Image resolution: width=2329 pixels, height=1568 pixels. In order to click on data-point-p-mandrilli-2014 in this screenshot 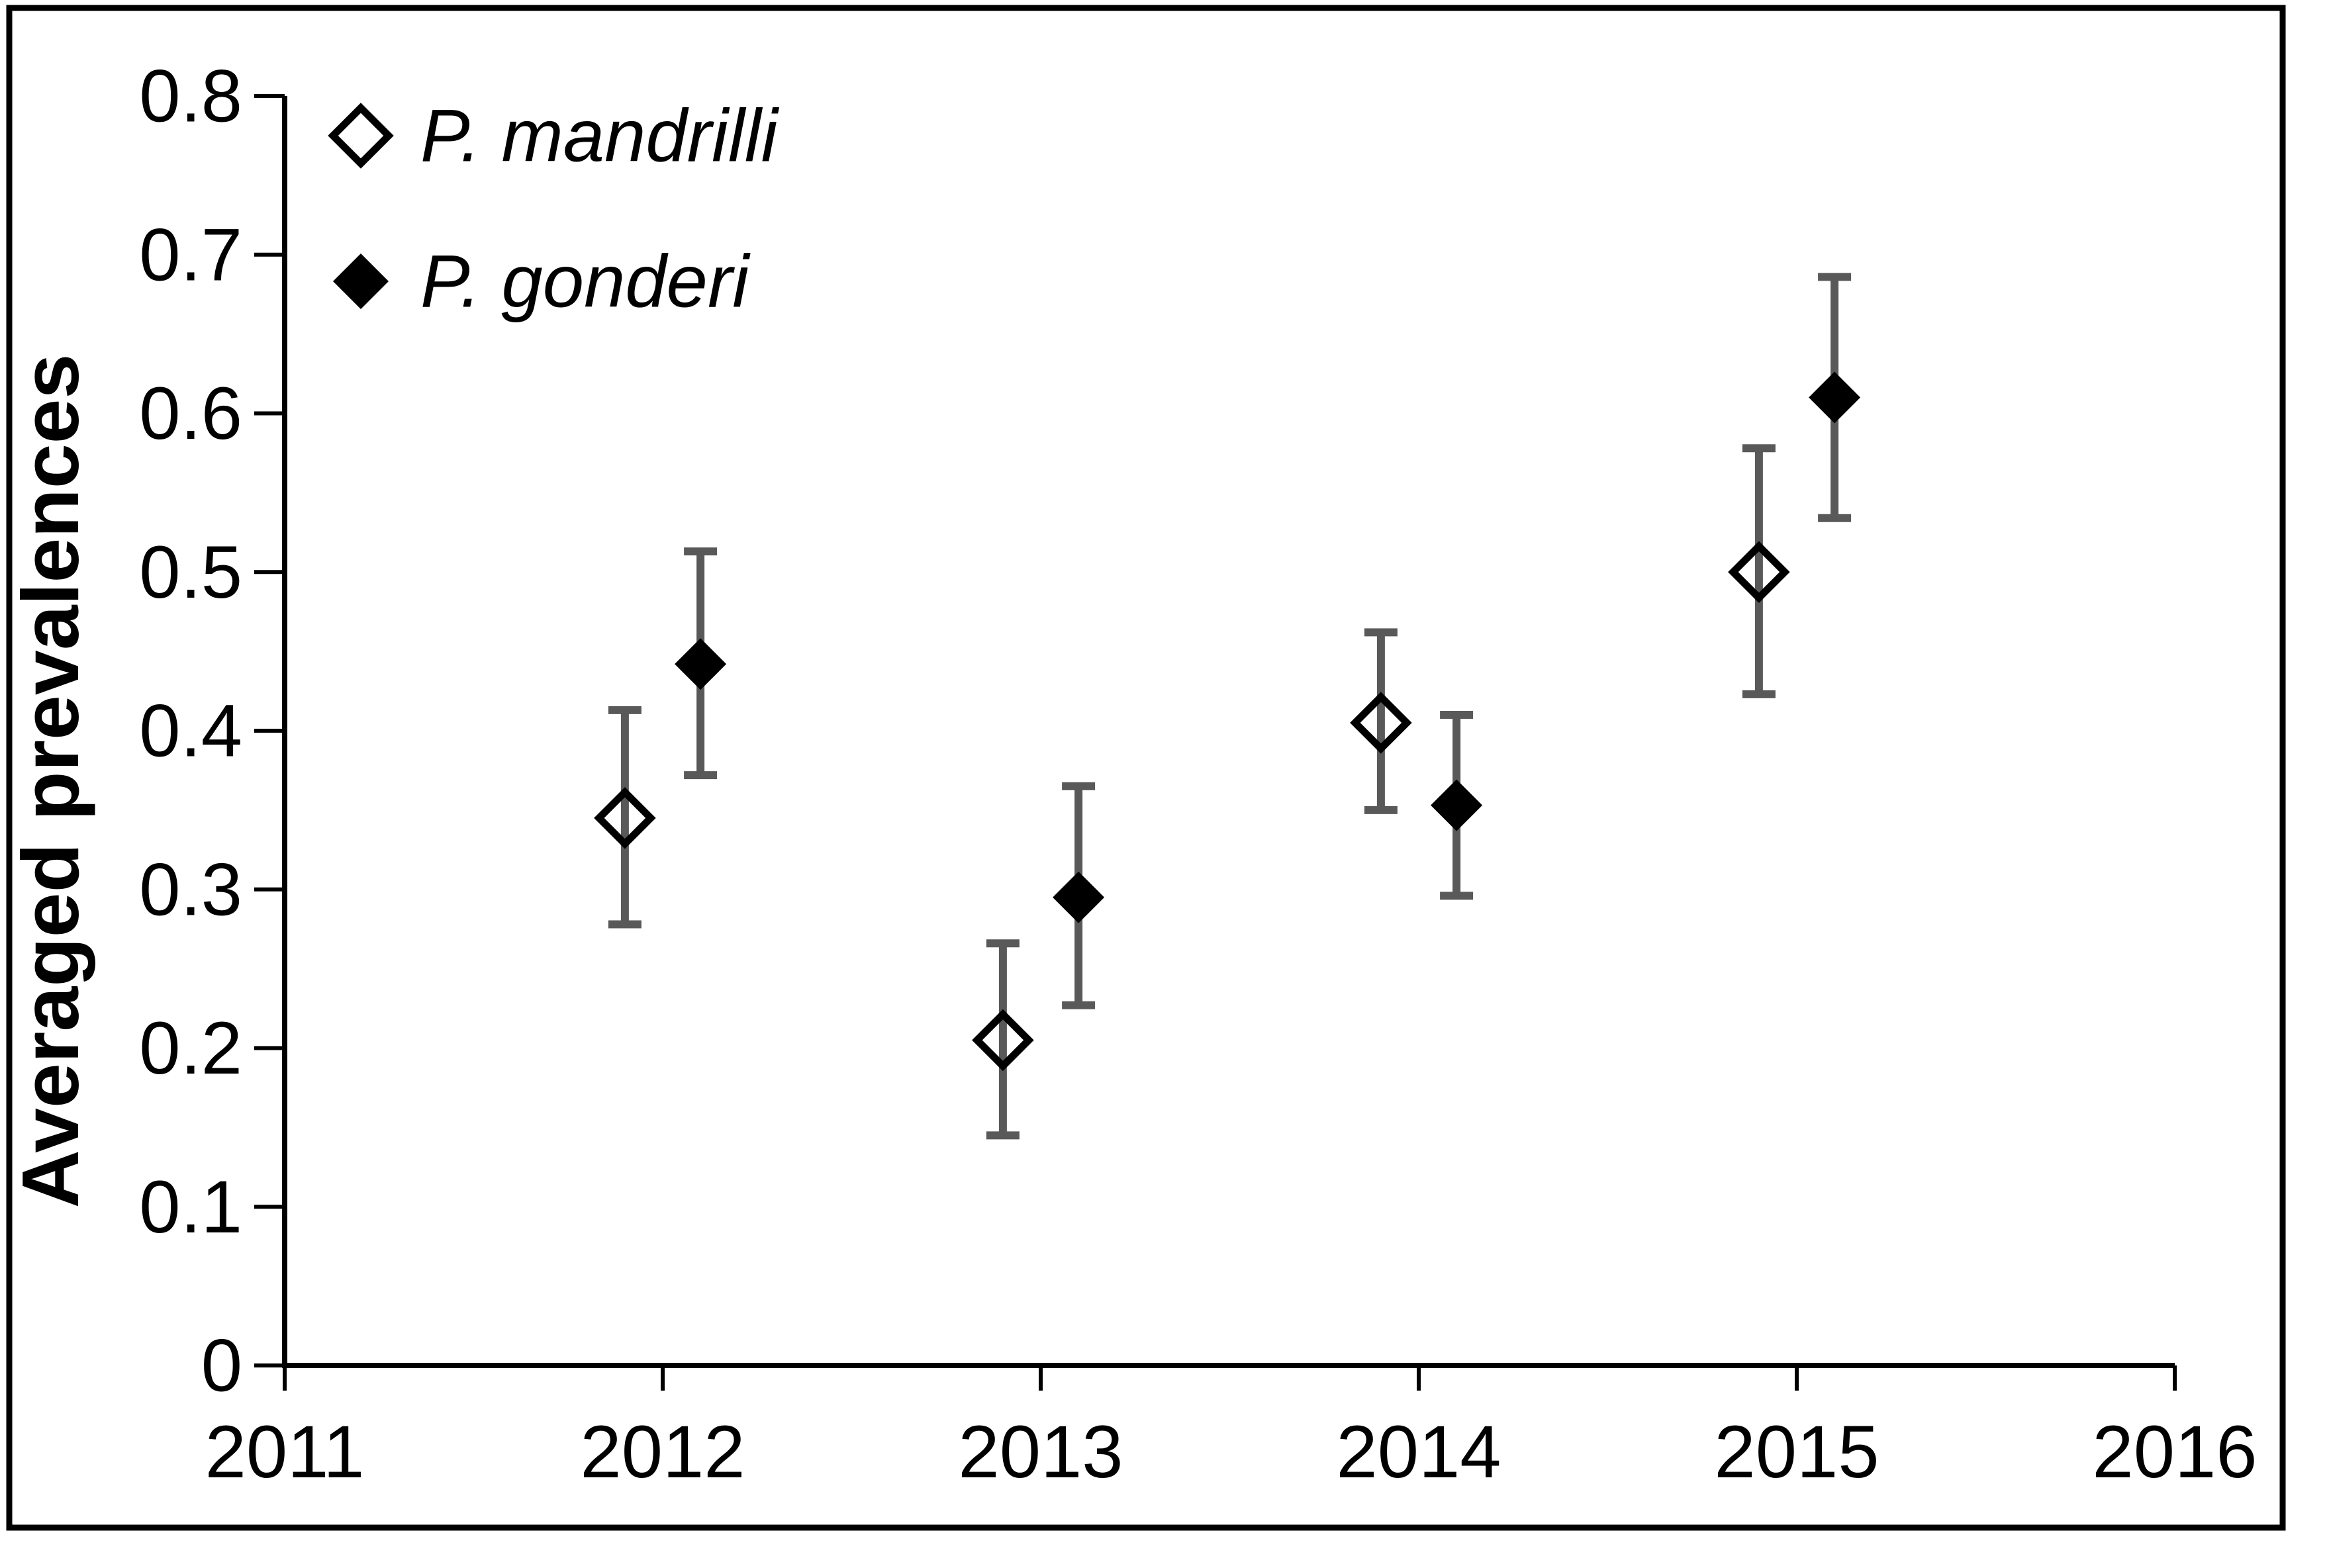, I will do `click(1381, 721)`.